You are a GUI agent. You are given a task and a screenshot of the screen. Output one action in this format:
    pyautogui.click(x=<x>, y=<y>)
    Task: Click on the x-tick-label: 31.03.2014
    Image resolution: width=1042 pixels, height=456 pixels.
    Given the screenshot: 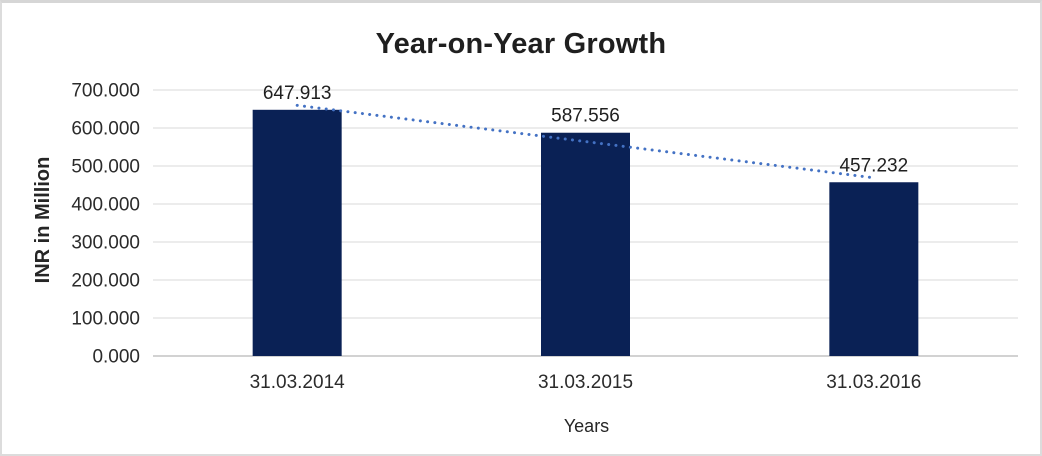 What is the action you would take?
    pyautogui.click(x=298, y=382)
    